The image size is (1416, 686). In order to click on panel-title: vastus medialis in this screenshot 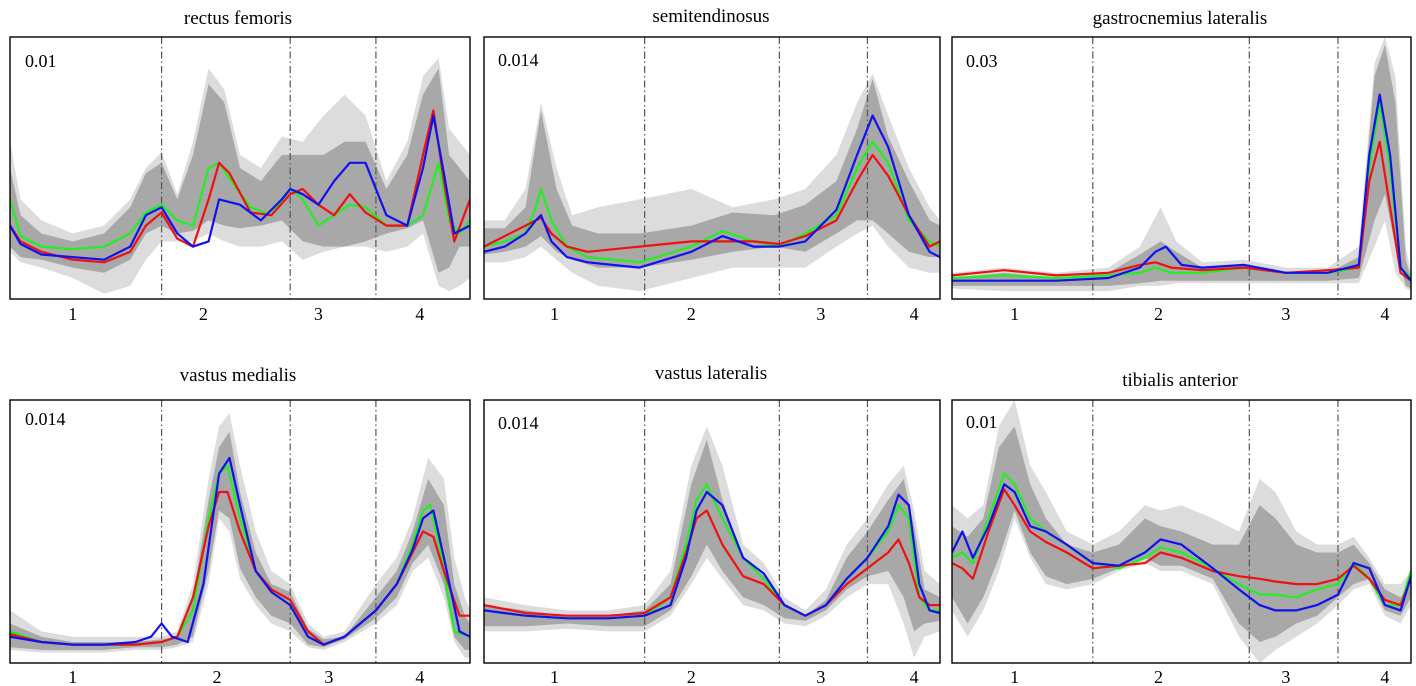, I will do `click(238, 375)`.